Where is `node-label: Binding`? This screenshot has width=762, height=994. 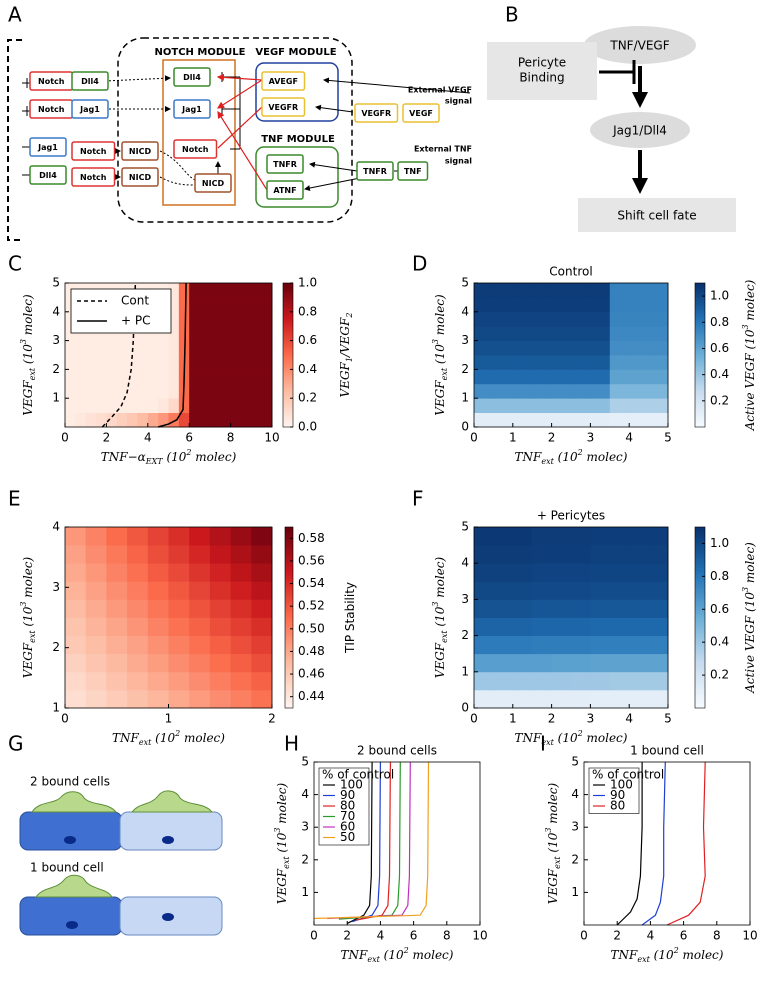 node-label: Binding is located at coordinates (541, 78).